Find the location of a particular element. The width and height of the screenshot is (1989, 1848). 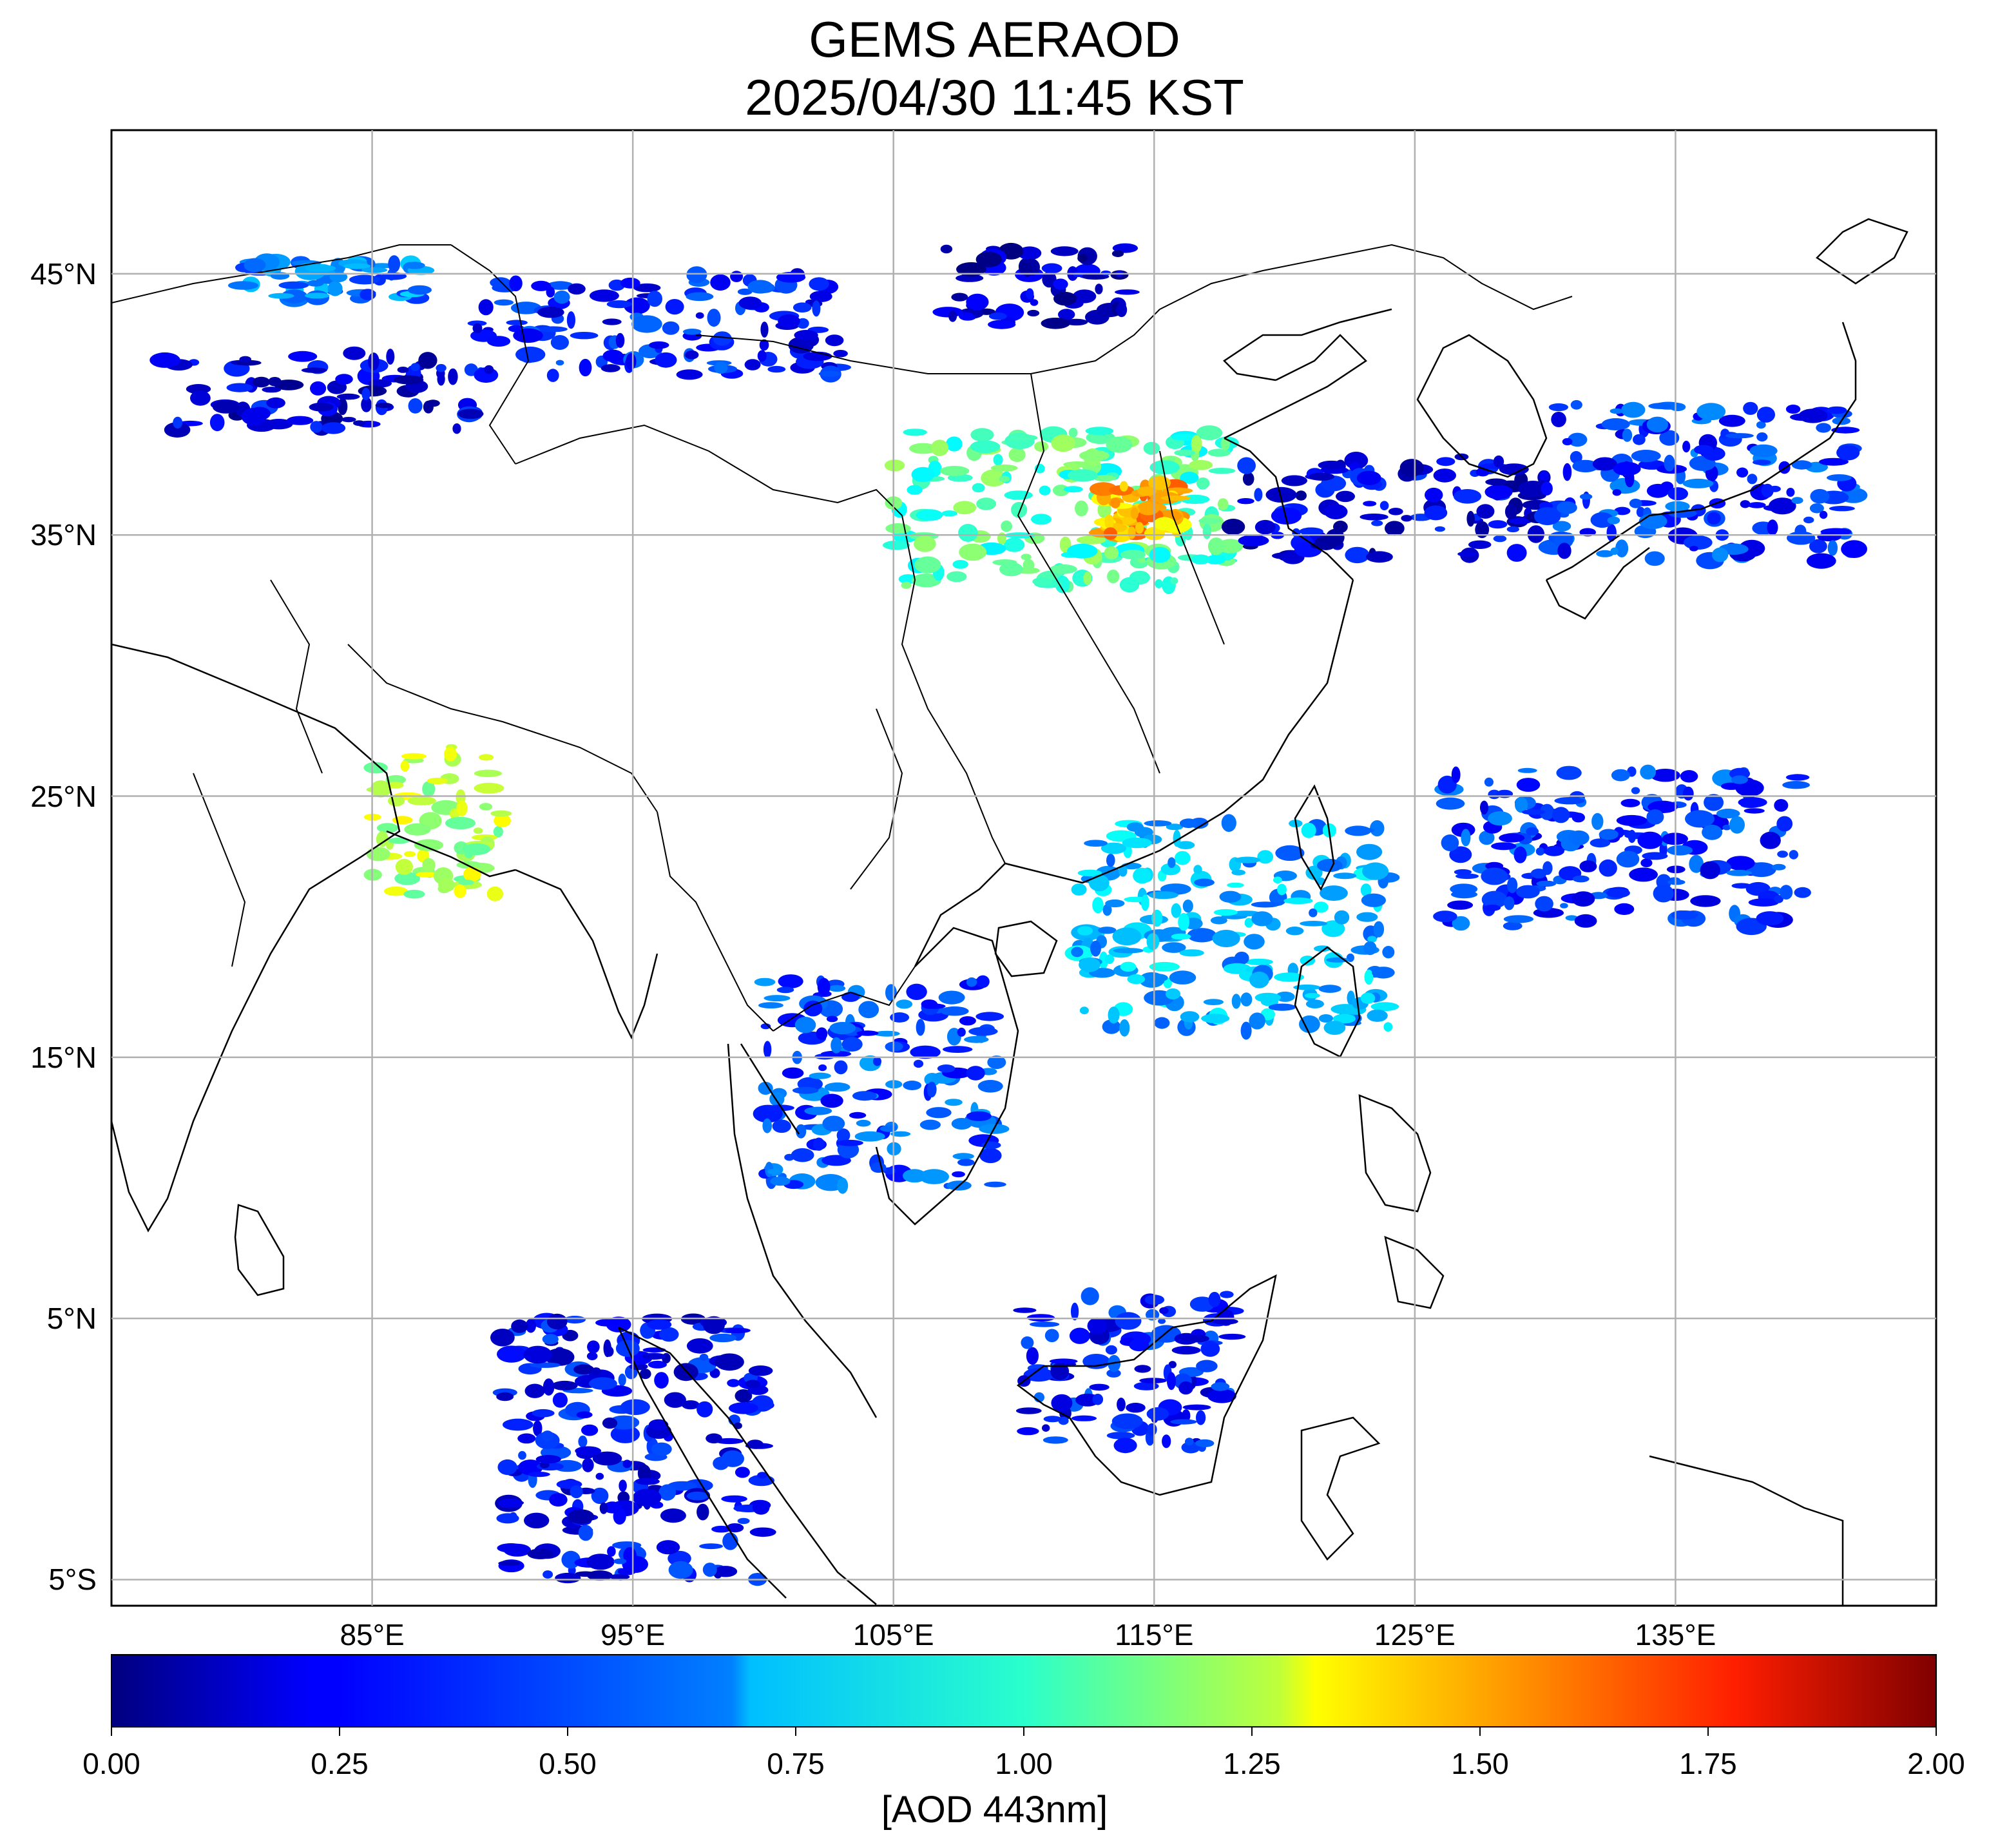

colorbar-tick-label: 1.75 is located at coordinates (1708, 1763).